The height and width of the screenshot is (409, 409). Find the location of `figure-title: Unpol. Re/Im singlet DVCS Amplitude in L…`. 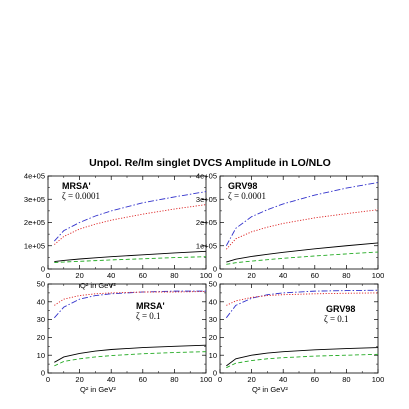

figure-title: Unpol. Re/Im singlet DVCS Amplitude in L… is located at coordinates (210, 163).